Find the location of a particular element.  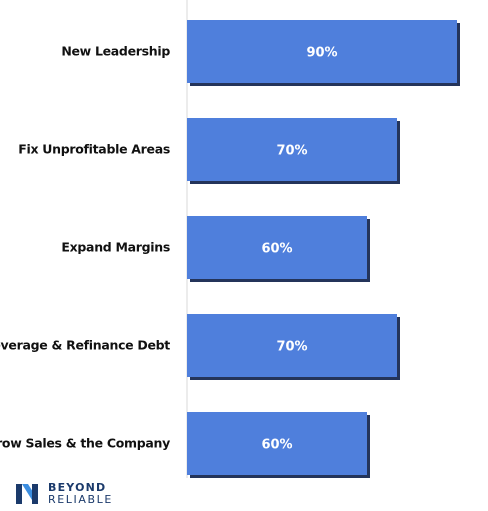

category-label: Expand Margins is located at coordinates (115, 247).